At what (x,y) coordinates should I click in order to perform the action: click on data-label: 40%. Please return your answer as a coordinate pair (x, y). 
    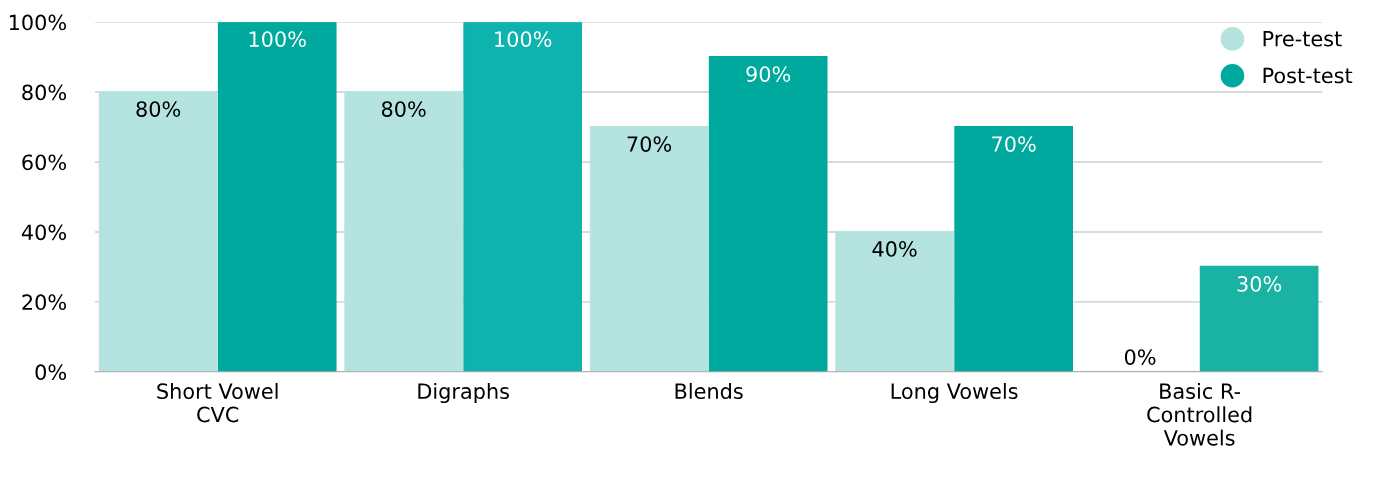
    Looking at the image, I should click on (894, 249).